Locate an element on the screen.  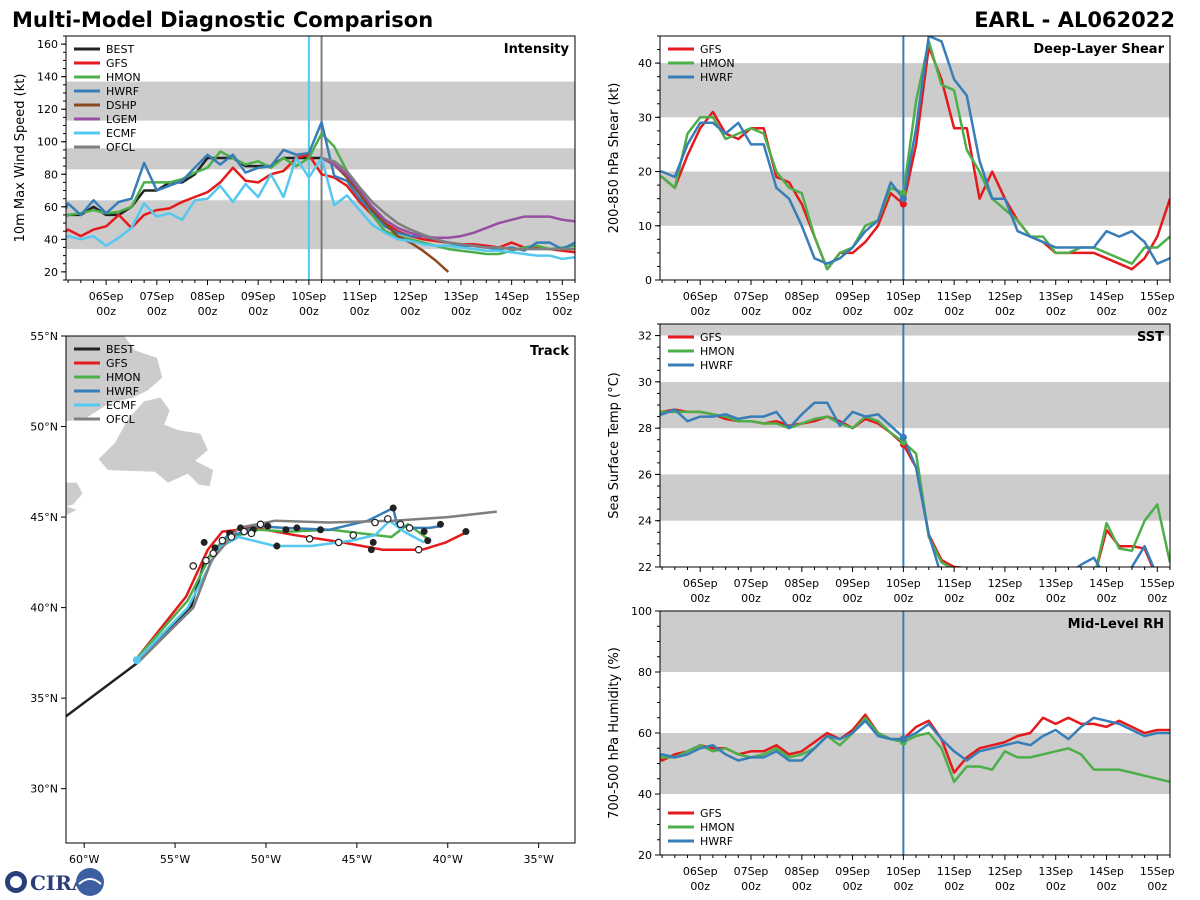
intensity-xtick-day-label: 11Sep is located at coordinates (359, 296).